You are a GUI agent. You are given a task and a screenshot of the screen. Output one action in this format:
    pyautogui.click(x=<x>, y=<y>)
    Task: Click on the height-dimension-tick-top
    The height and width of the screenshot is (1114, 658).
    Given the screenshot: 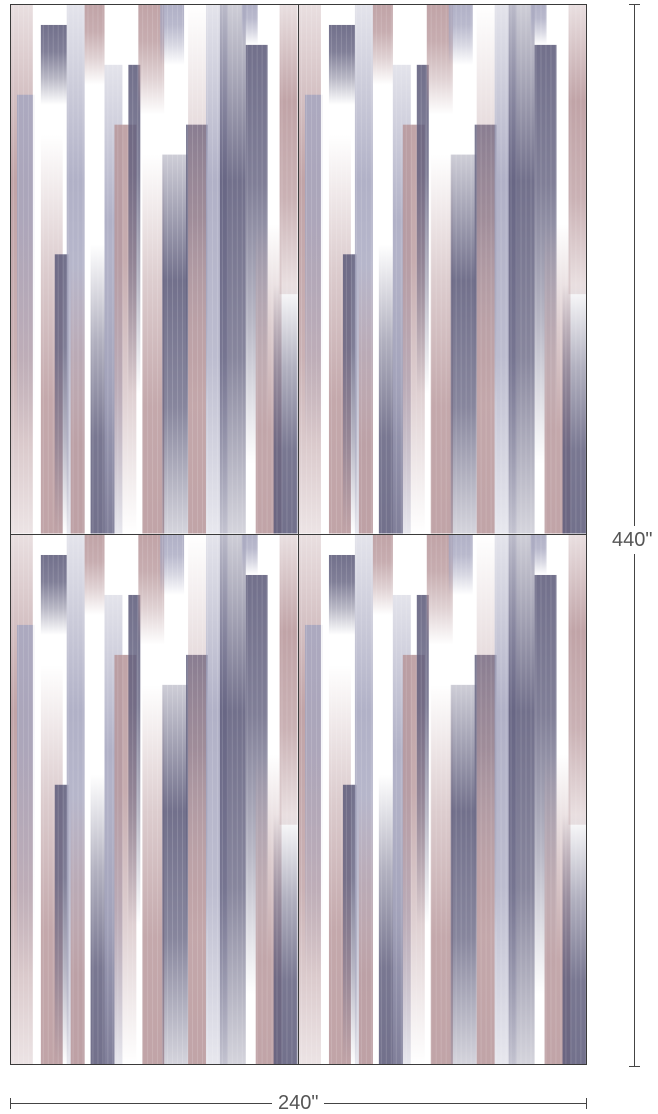 What is the action you would take?
    pyautogui.click(x=634, y=4)
    